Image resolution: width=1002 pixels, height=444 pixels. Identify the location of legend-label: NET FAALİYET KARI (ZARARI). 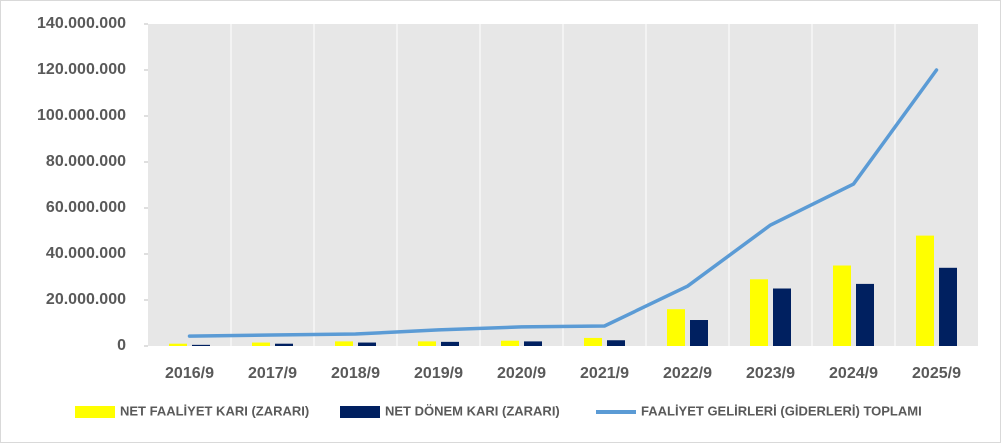
(214, 410).